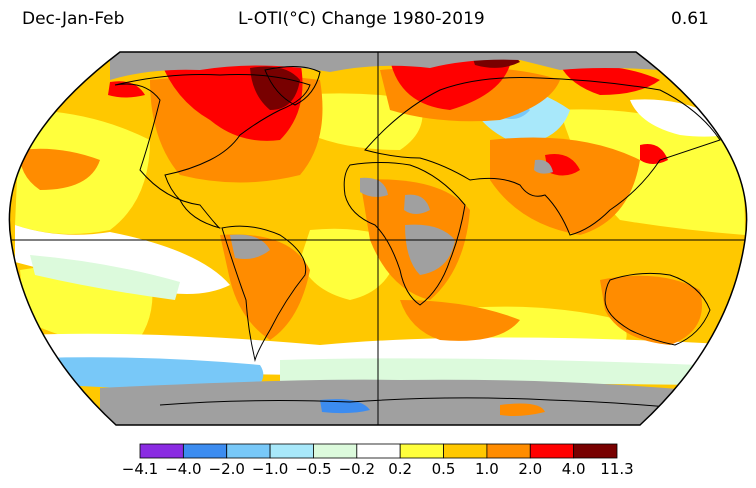  I want to click on antarctic-missing-data, so click(395, 402).